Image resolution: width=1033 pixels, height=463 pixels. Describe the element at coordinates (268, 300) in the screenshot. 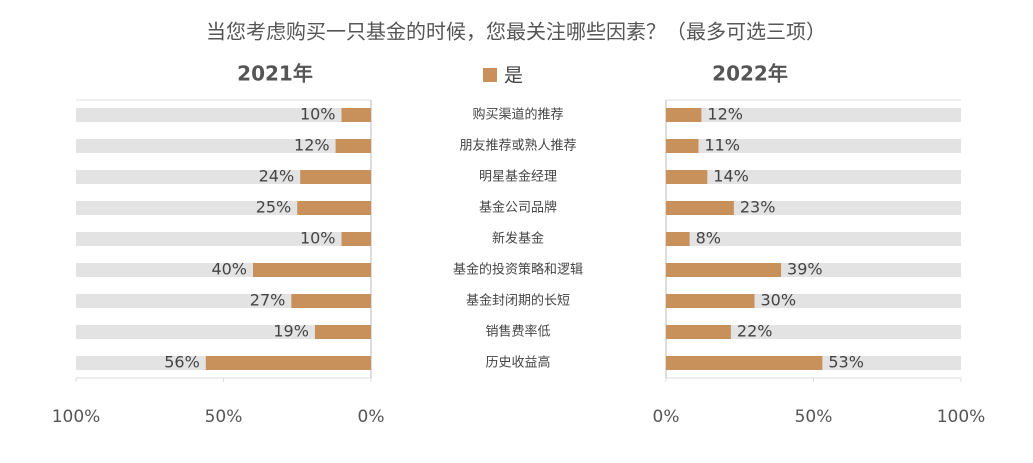

I see `value-label: 27%` at that location.